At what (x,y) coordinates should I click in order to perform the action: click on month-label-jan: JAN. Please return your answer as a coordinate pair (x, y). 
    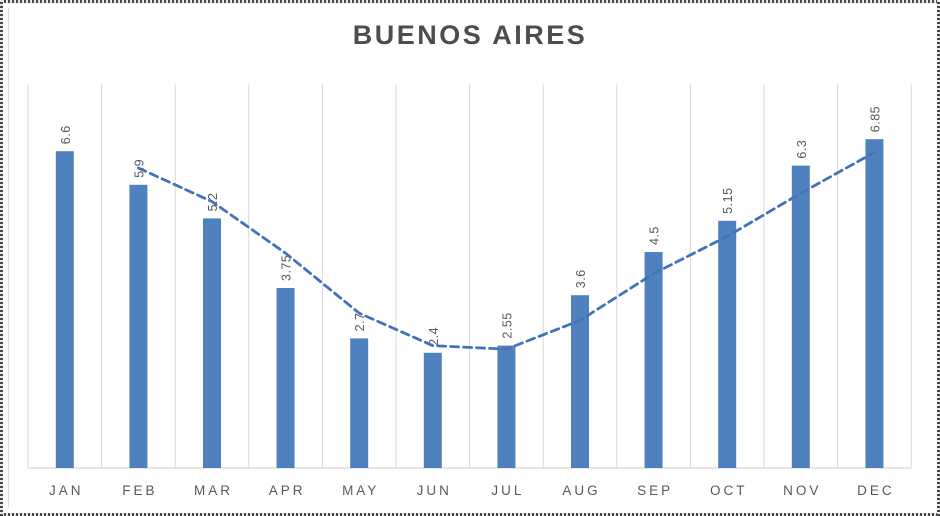
    Looking at the image, I should click on (66, 490).